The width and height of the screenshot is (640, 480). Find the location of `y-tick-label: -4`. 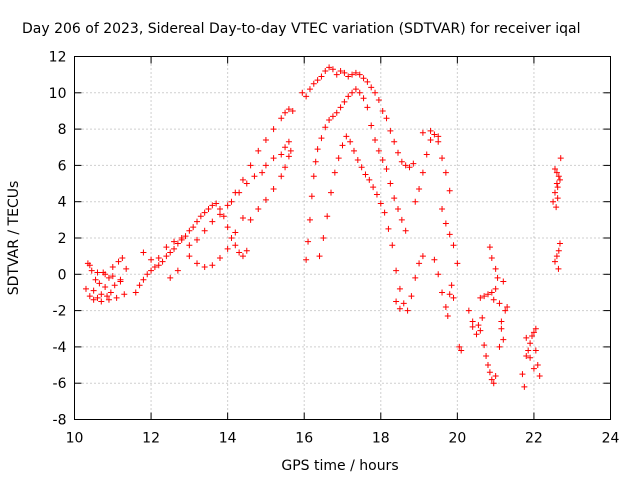

y-tick-label: -4 is located at coordinates (60, 348).